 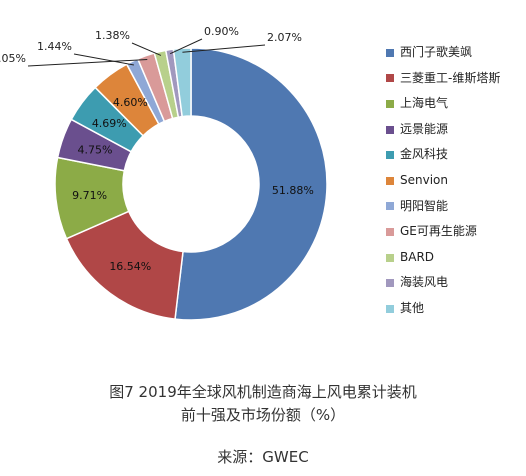 What do you see at coordinates (412, 307) in the screenshot?
I see `legend-label: 其他` at bounding box center [412, 307].